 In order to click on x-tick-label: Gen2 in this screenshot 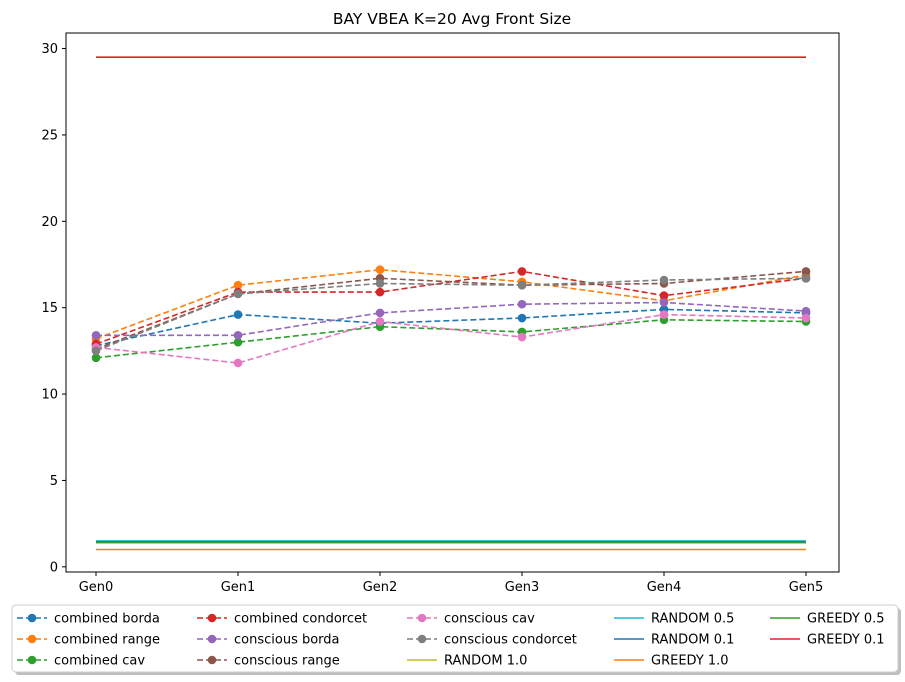, I will do `click(380, 587)`.